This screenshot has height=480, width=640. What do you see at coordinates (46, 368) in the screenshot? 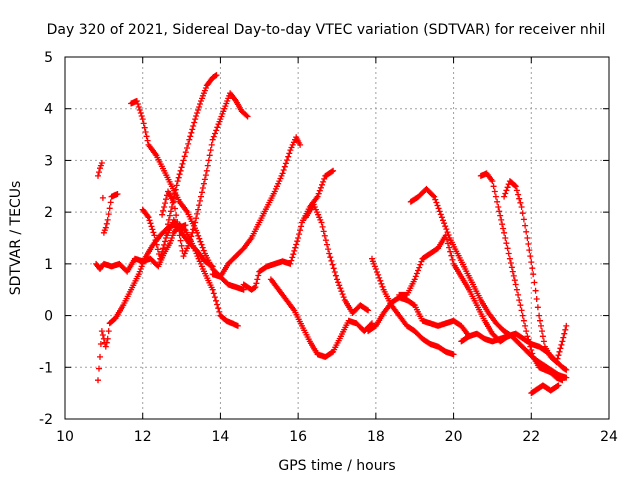
I see `y-tick-label: -1` at bounding box center [46, 368].